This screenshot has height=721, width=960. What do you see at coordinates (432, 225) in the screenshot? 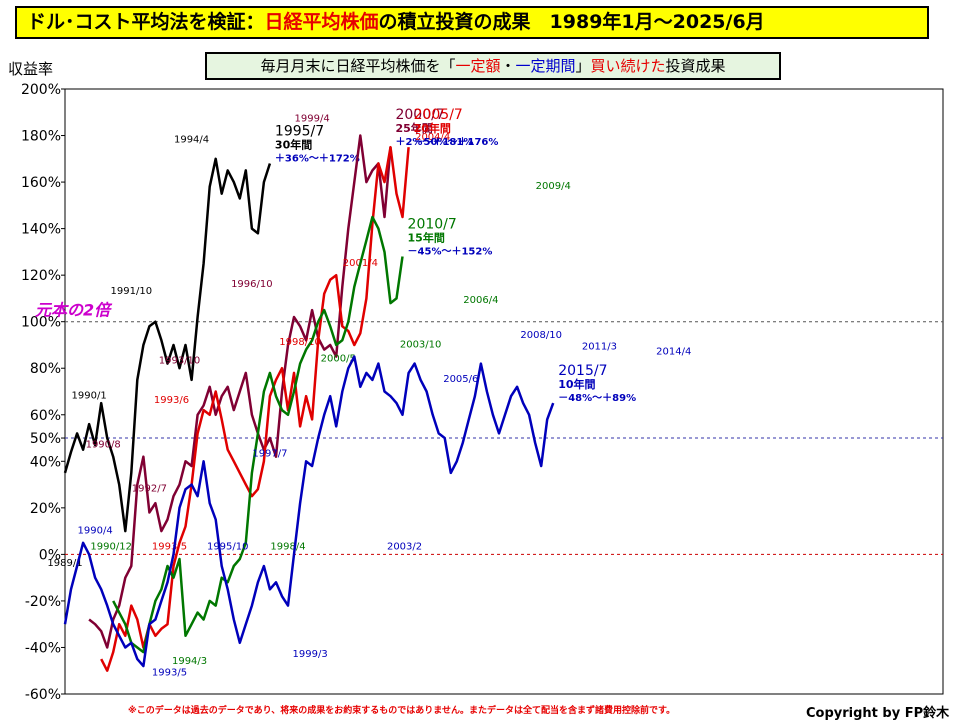
I see `end-label-year: 2010/7` at bounding box center [432, 225].